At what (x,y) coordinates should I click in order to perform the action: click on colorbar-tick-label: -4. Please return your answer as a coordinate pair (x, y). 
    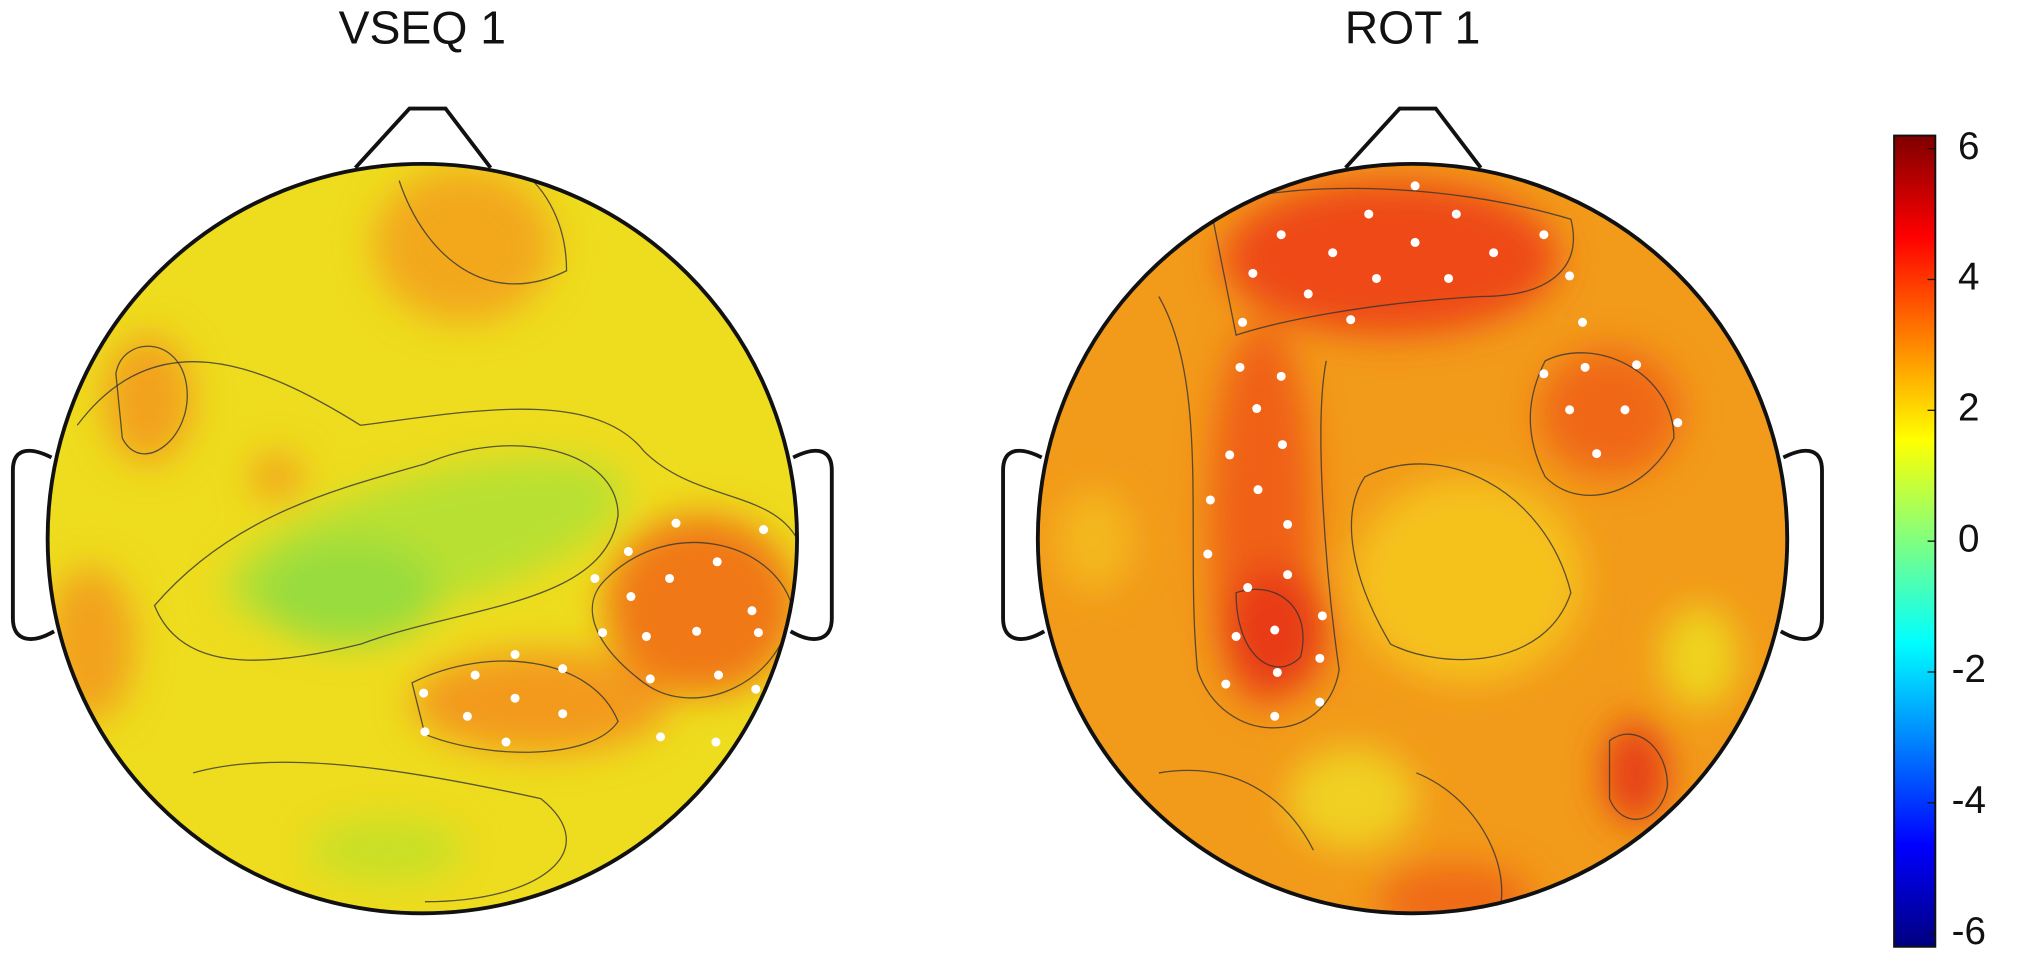
    Looking at the image, I should click on (1969, 800).